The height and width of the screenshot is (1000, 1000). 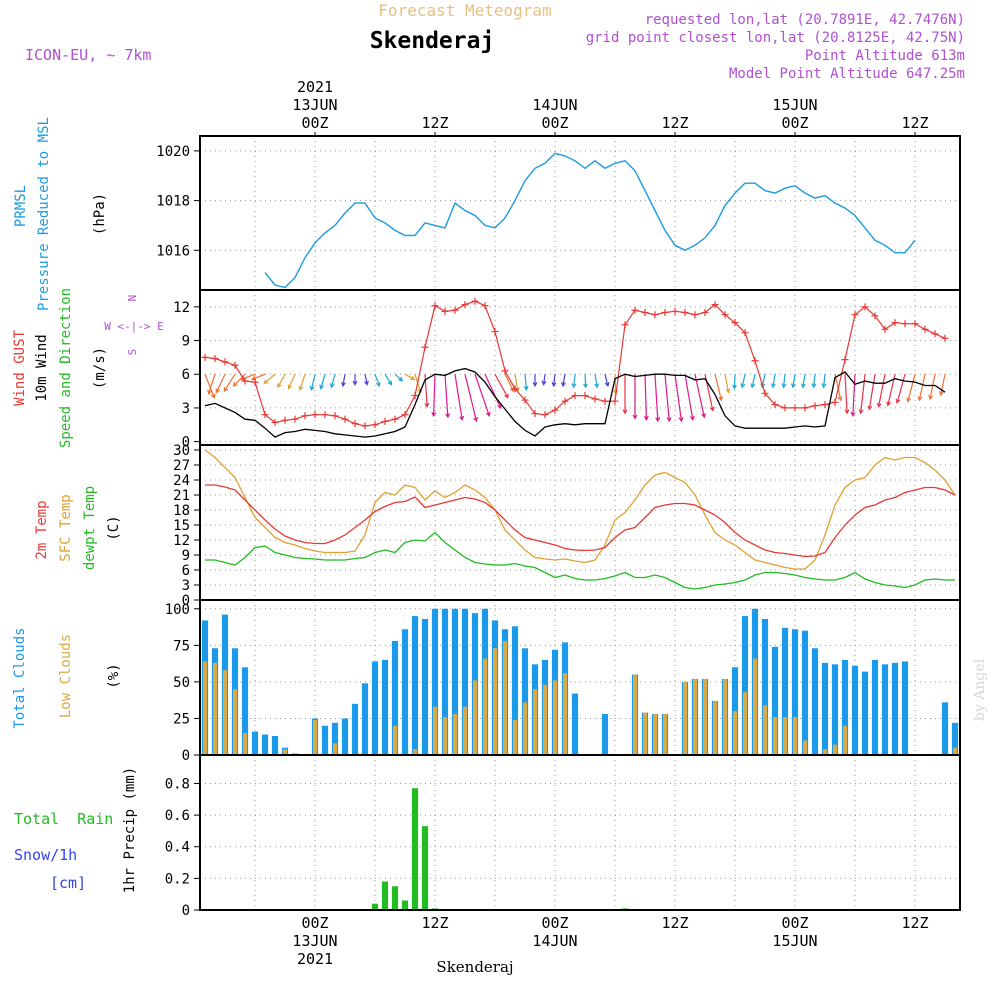 I want to click on pressure-panel-labels: PRMSL Pressure Reduced to MSL (hPa), so click(x=60, y=214).